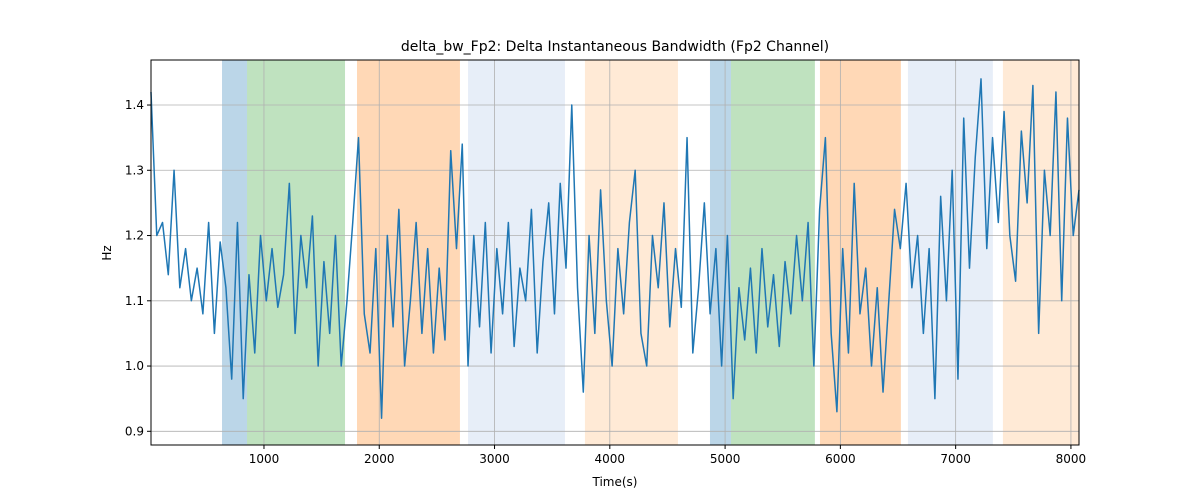 This screenshot has width=1200, height=504. Describe the element at coordinates (615, 482) in the screenshot. I see `x-axis-label: Time(s)` at that location.